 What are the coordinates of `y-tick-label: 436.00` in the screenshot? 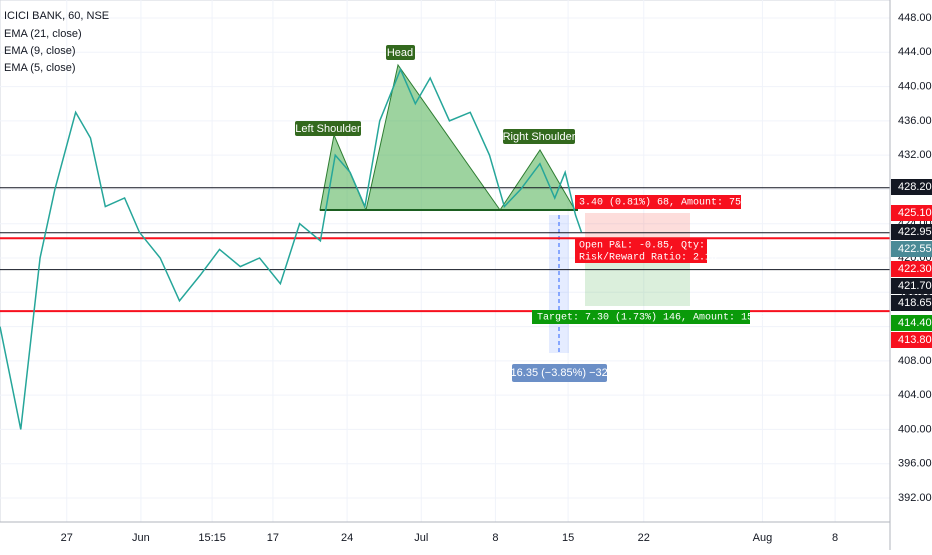 It's located at (915, 121).